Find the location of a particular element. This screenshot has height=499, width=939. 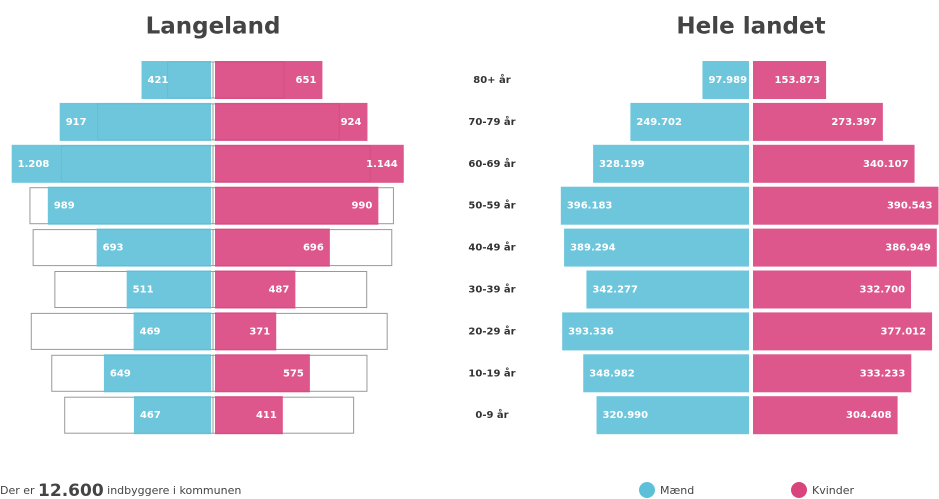

value-label: 390.543 is located at coordinates (910, 206).